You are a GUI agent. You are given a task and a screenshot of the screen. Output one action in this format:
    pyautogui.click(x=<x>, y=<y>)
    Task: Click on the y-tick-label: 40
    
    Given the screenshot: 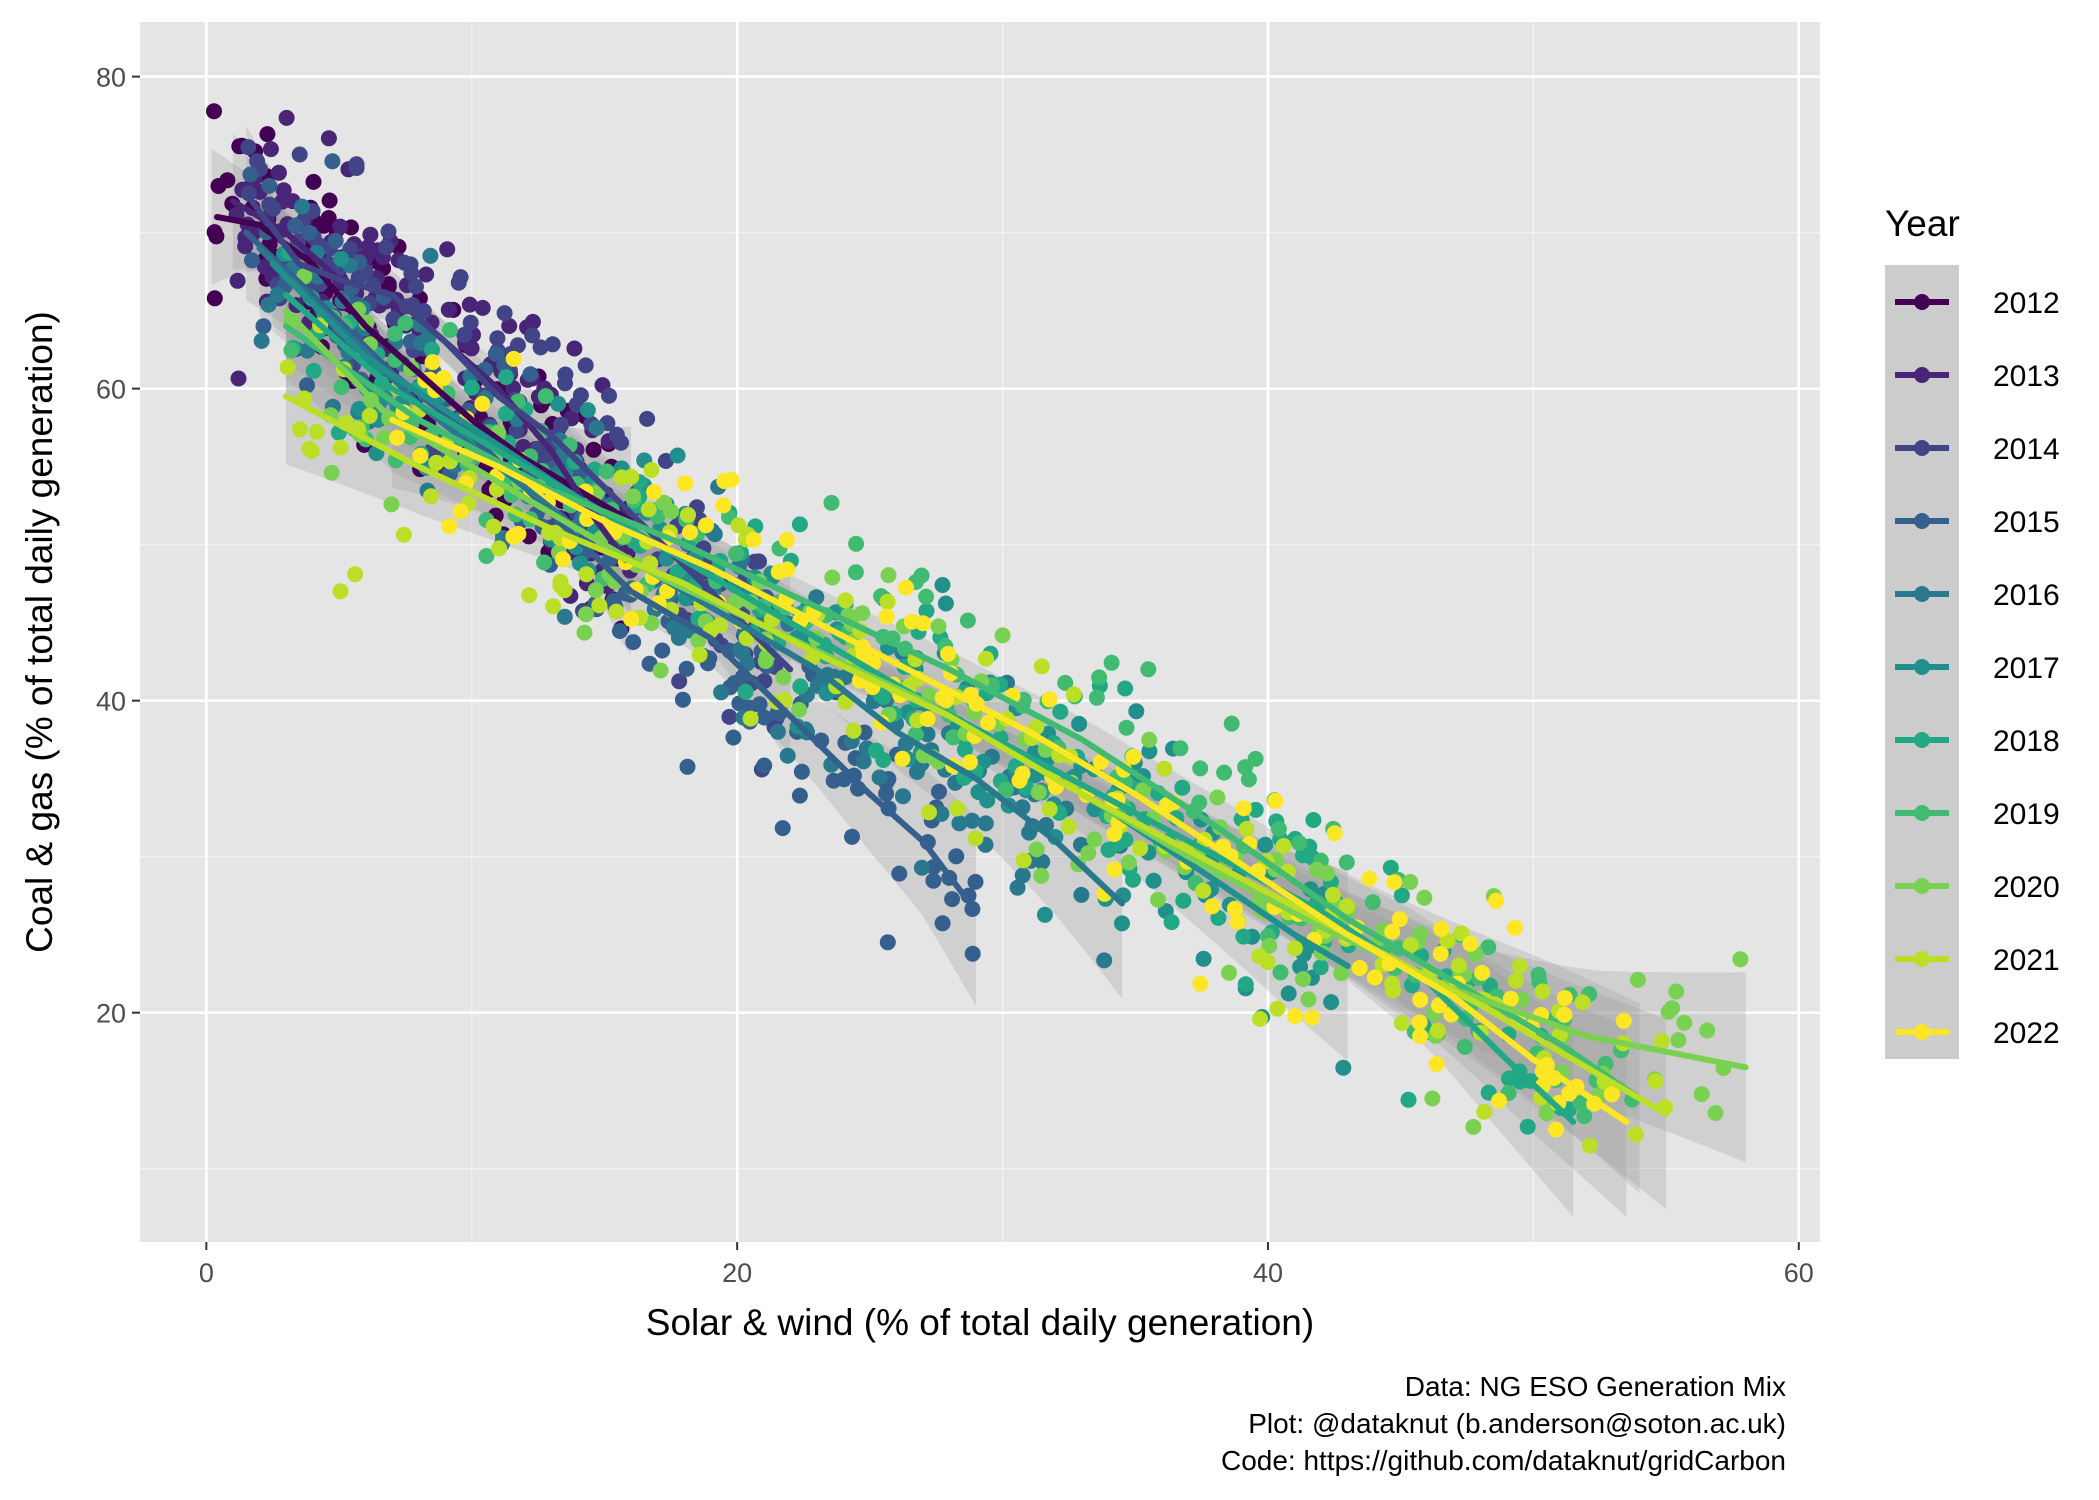 What is the action you would take?
    pyautogui.click(x=111, y=702)
    